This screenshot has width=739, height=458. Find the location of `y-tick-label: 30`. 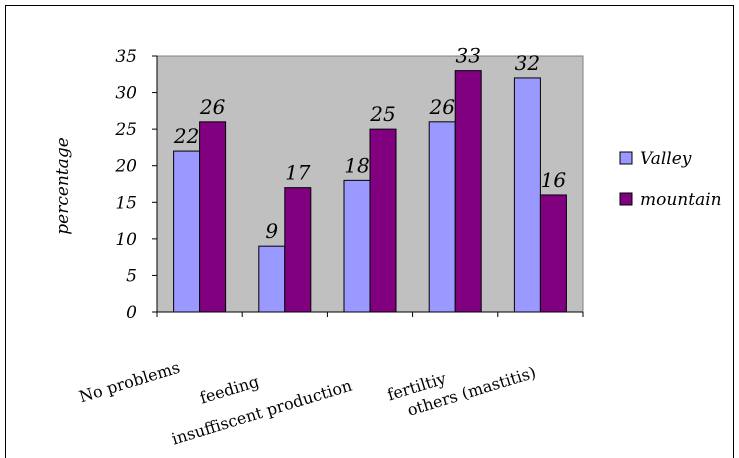

y-tick-label: 30 is located at coordinates (126, 94).